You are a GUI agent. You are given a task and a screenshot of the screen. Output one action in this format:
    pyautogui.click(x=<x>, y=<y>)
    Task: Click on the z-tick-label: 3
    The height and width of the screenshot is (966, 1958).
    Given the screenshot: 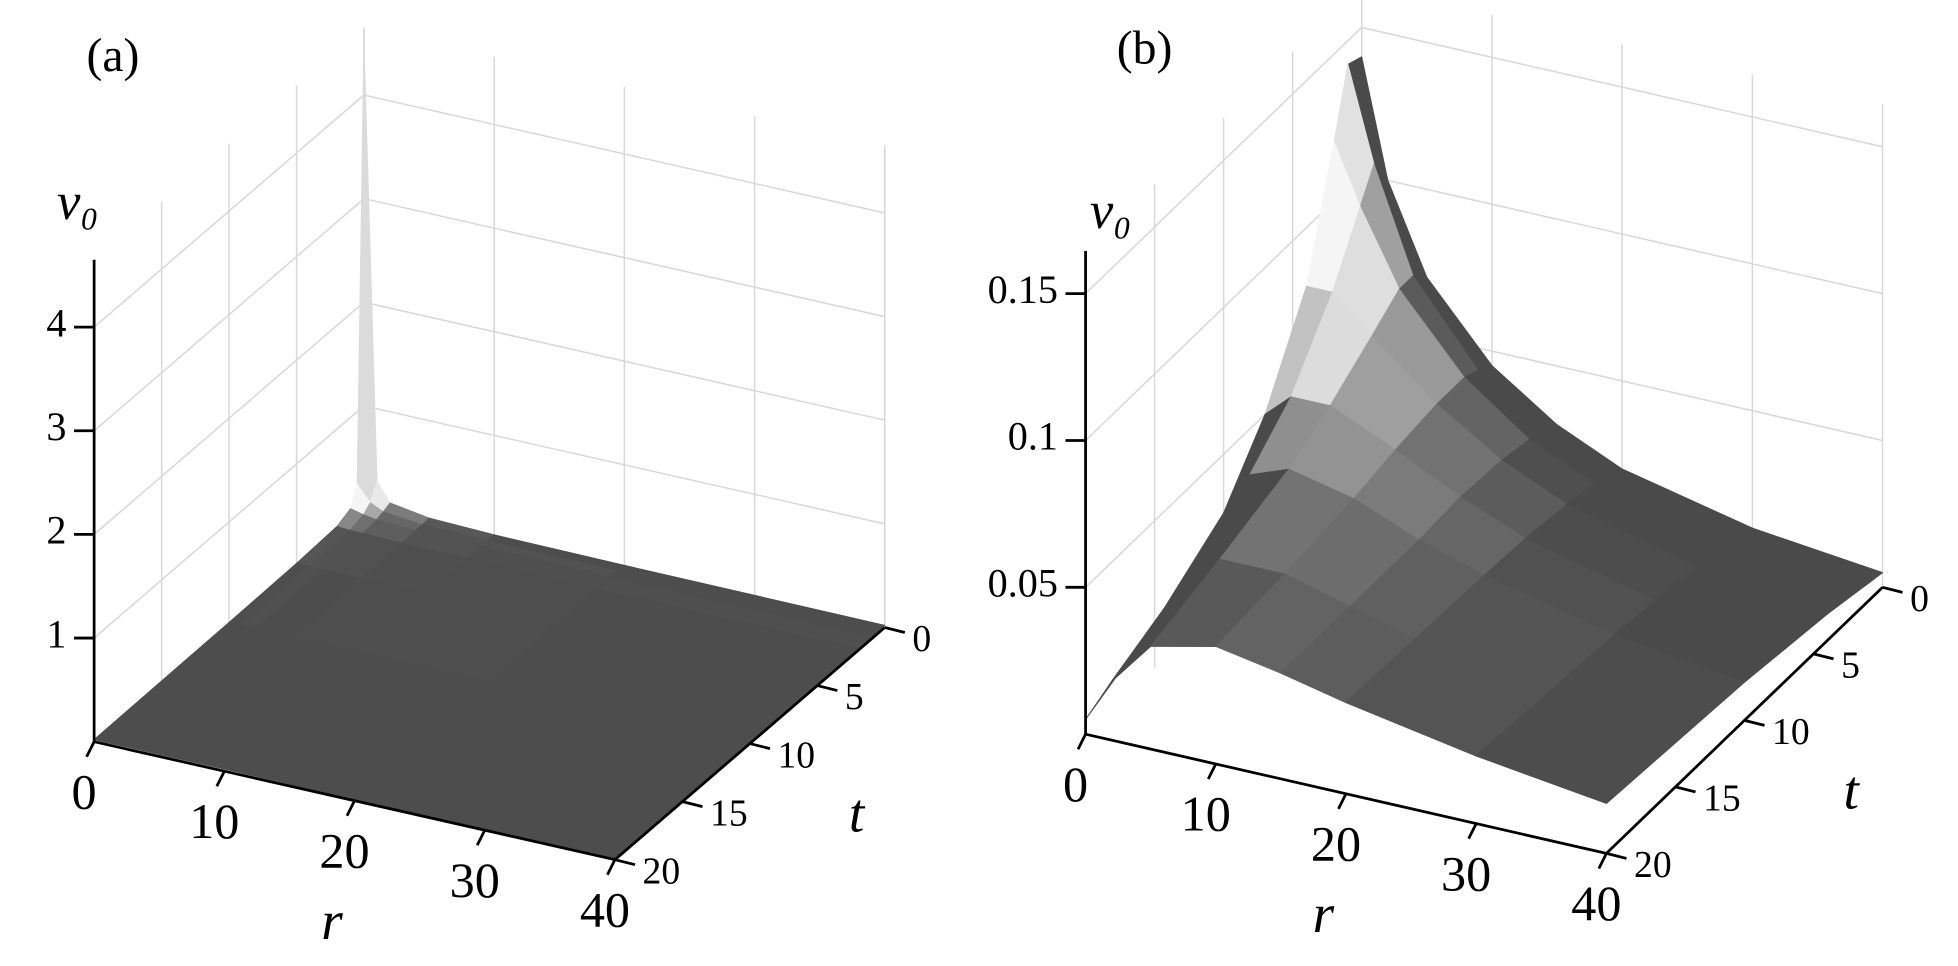 What is the action you would take?
    pyautogui.click(x=56, y=426)
    